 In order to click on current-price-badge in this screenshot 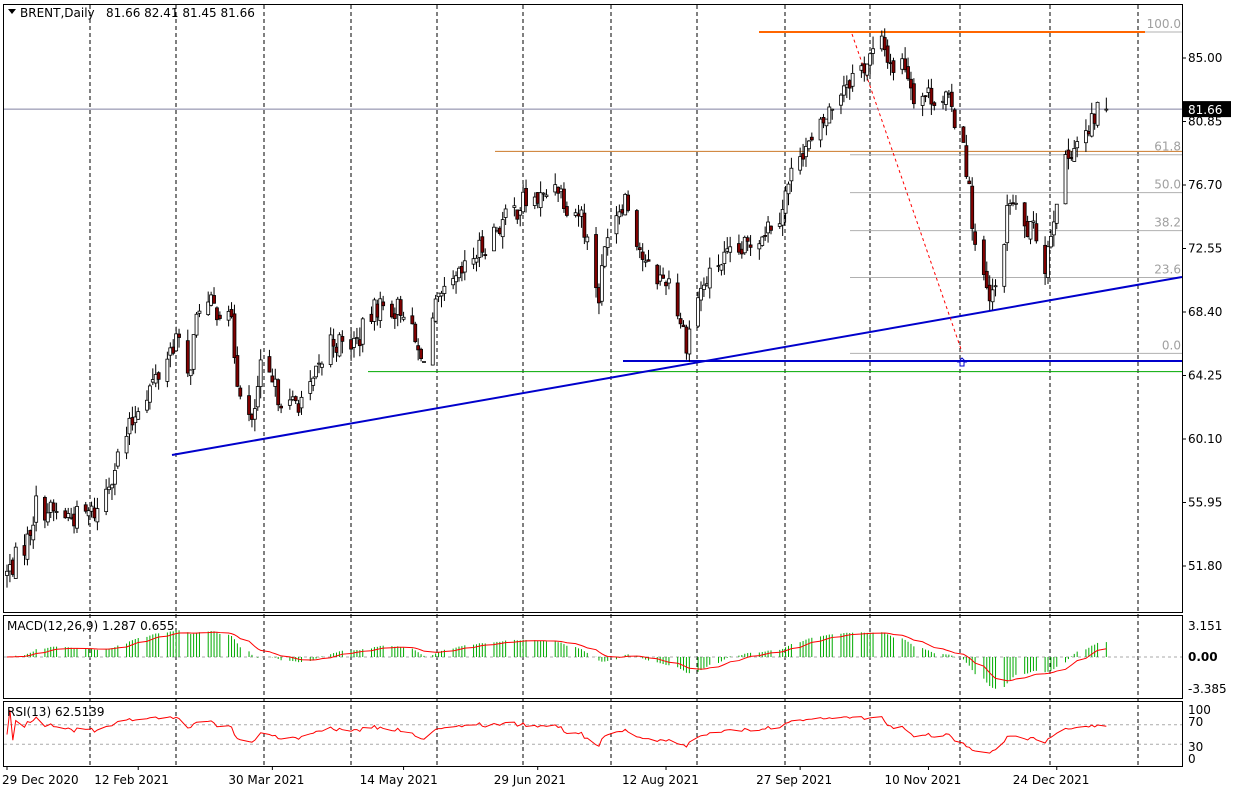, I will do `click(1207, 109)`.